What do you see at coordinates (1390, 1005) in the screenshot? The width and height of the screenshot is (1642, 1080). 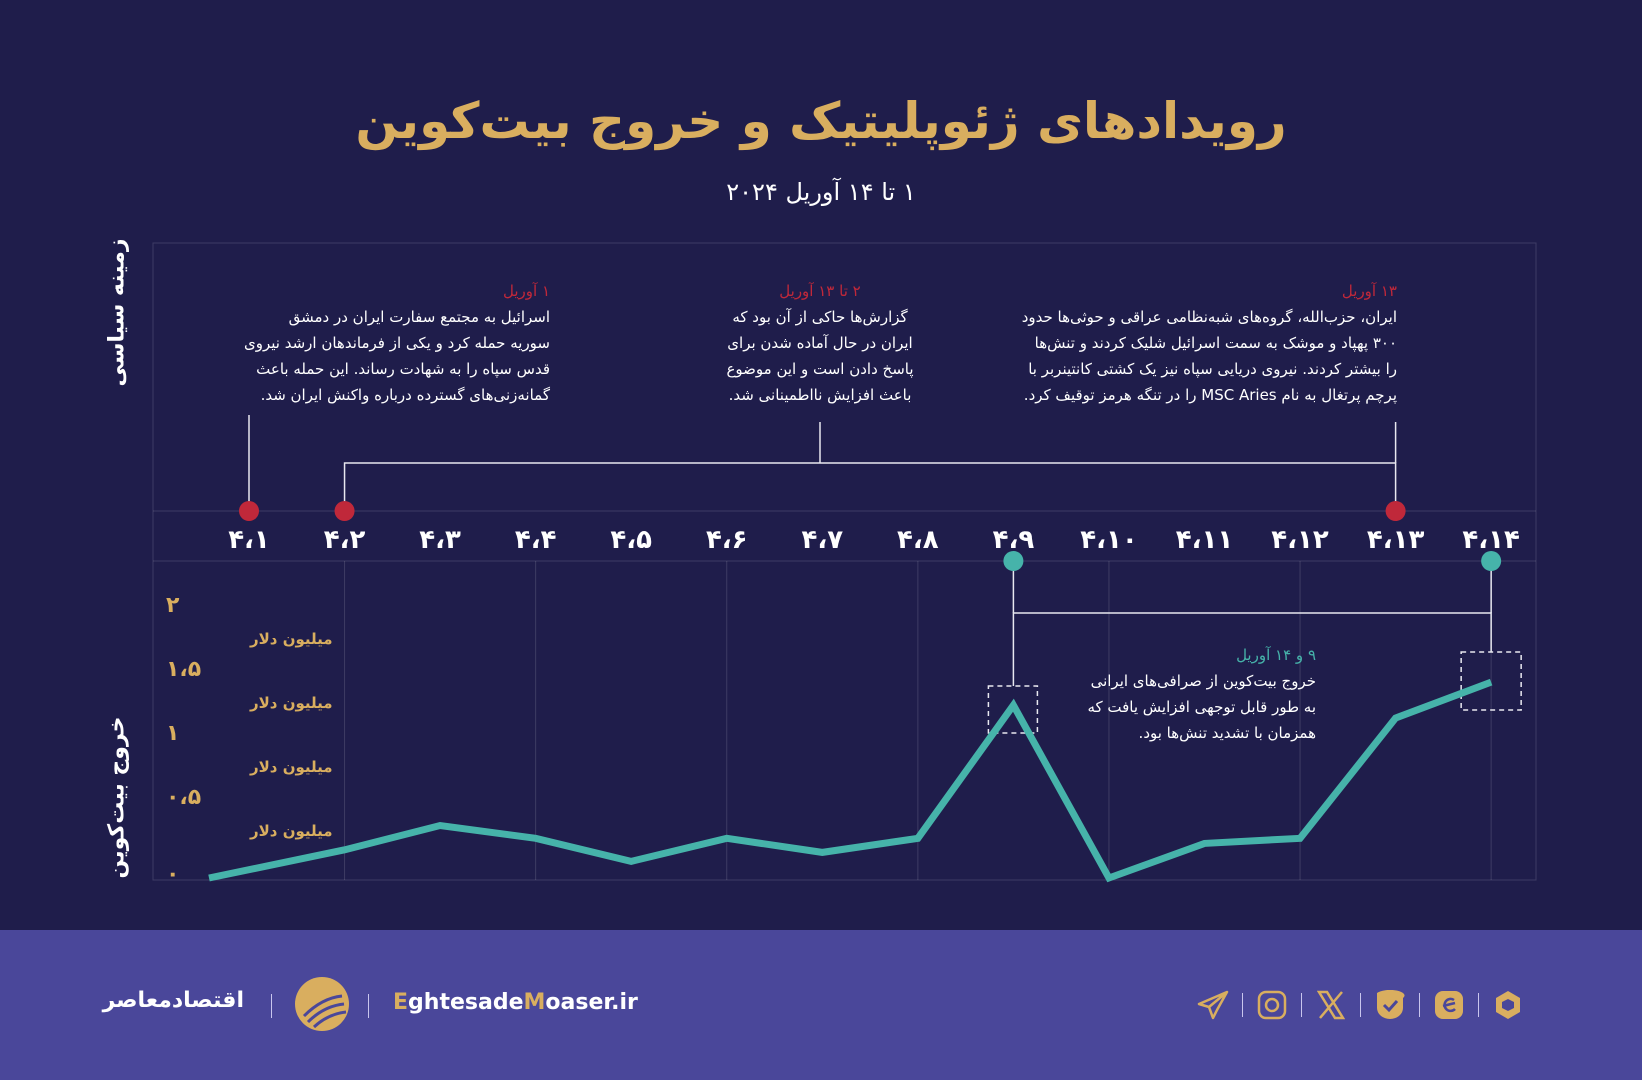 I see `bale-icon` at bounding box center [1390, 1005].